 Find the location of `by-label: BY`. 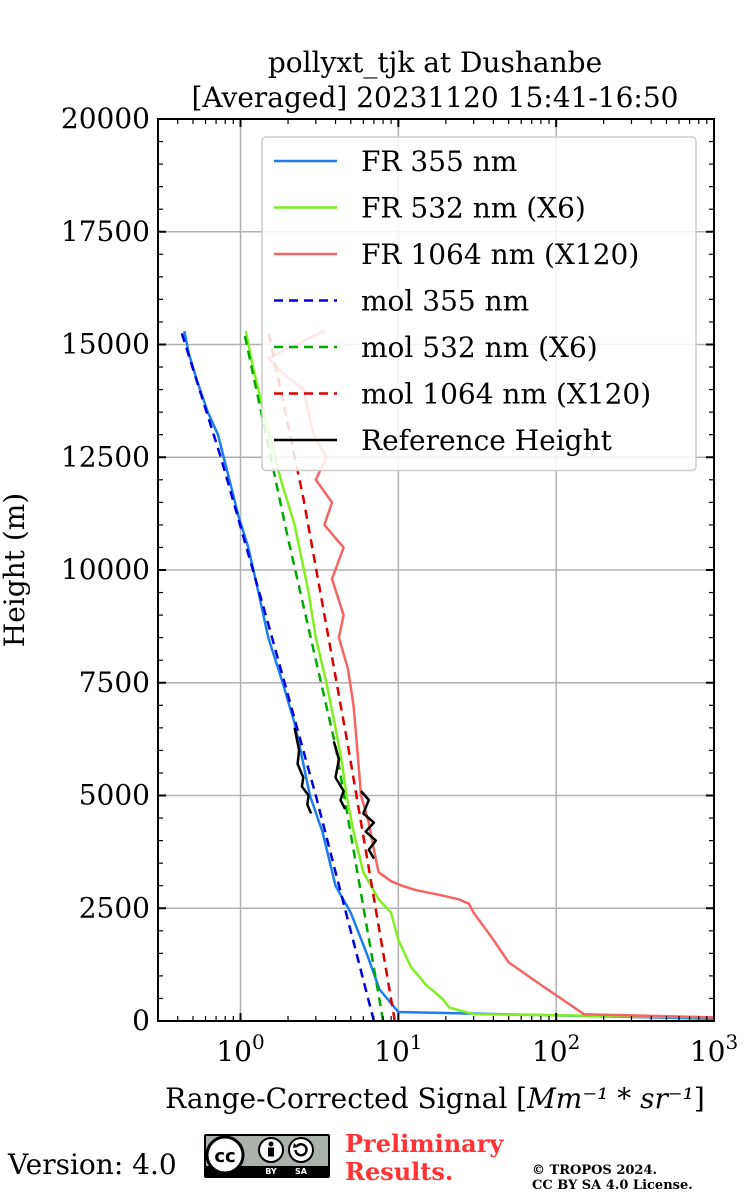

by-label: BY is located at coordinates (271, 1171).